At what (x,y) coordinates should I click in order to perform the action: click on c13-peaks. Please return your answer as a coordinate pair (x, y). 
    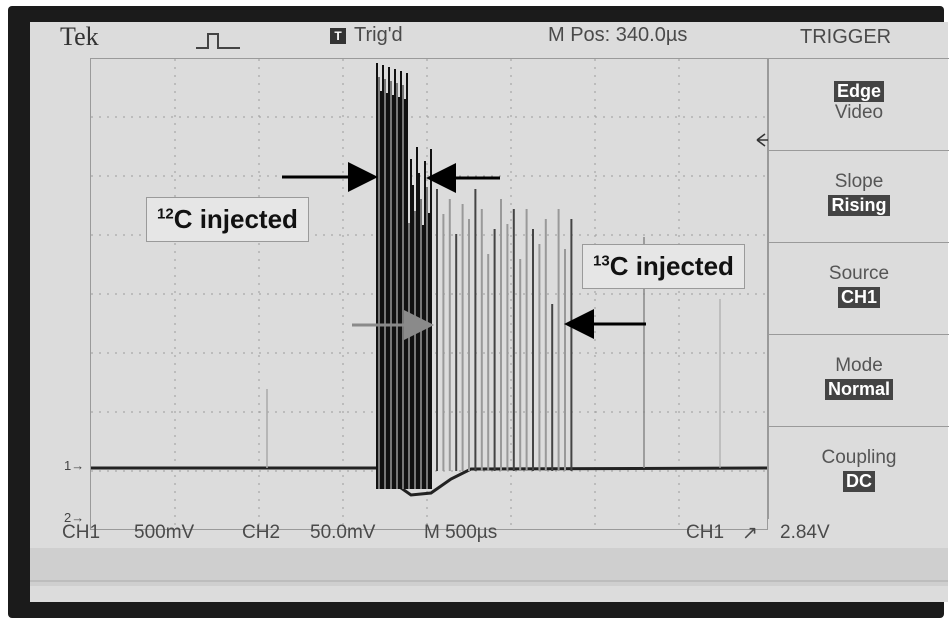
    Looking at the image, I should click on (504, 330).